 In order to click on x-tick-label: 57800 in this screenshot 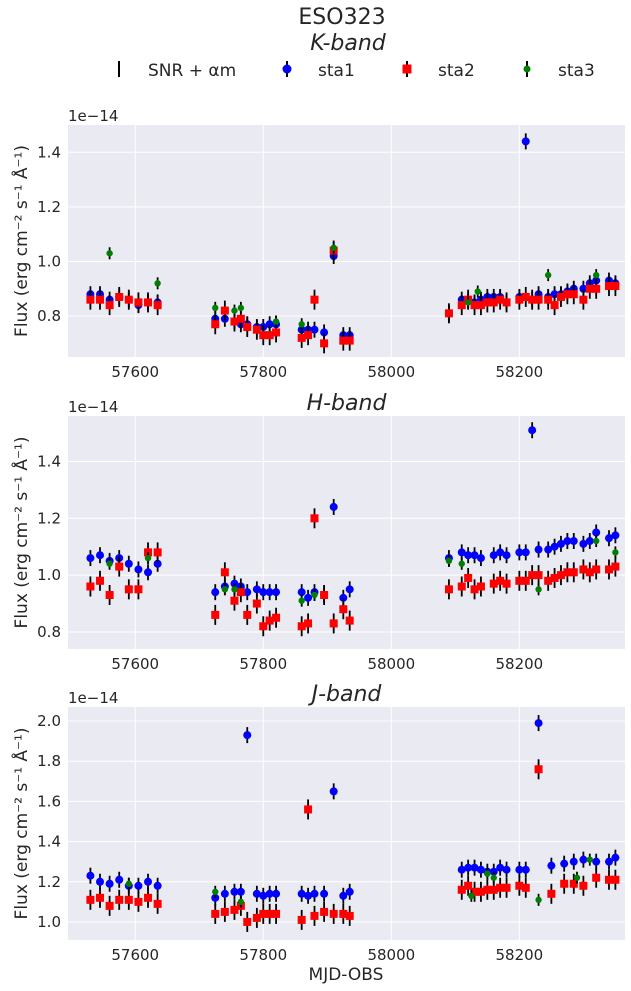, I will do `click(263, 955)`.